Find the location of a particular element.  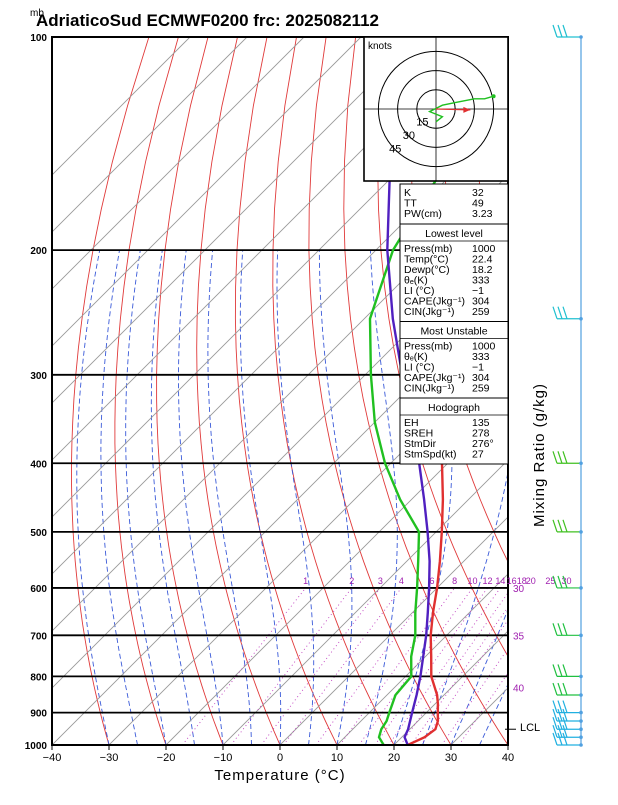

mixing-ratio-label: 6 is located at coordinates (432, 581).